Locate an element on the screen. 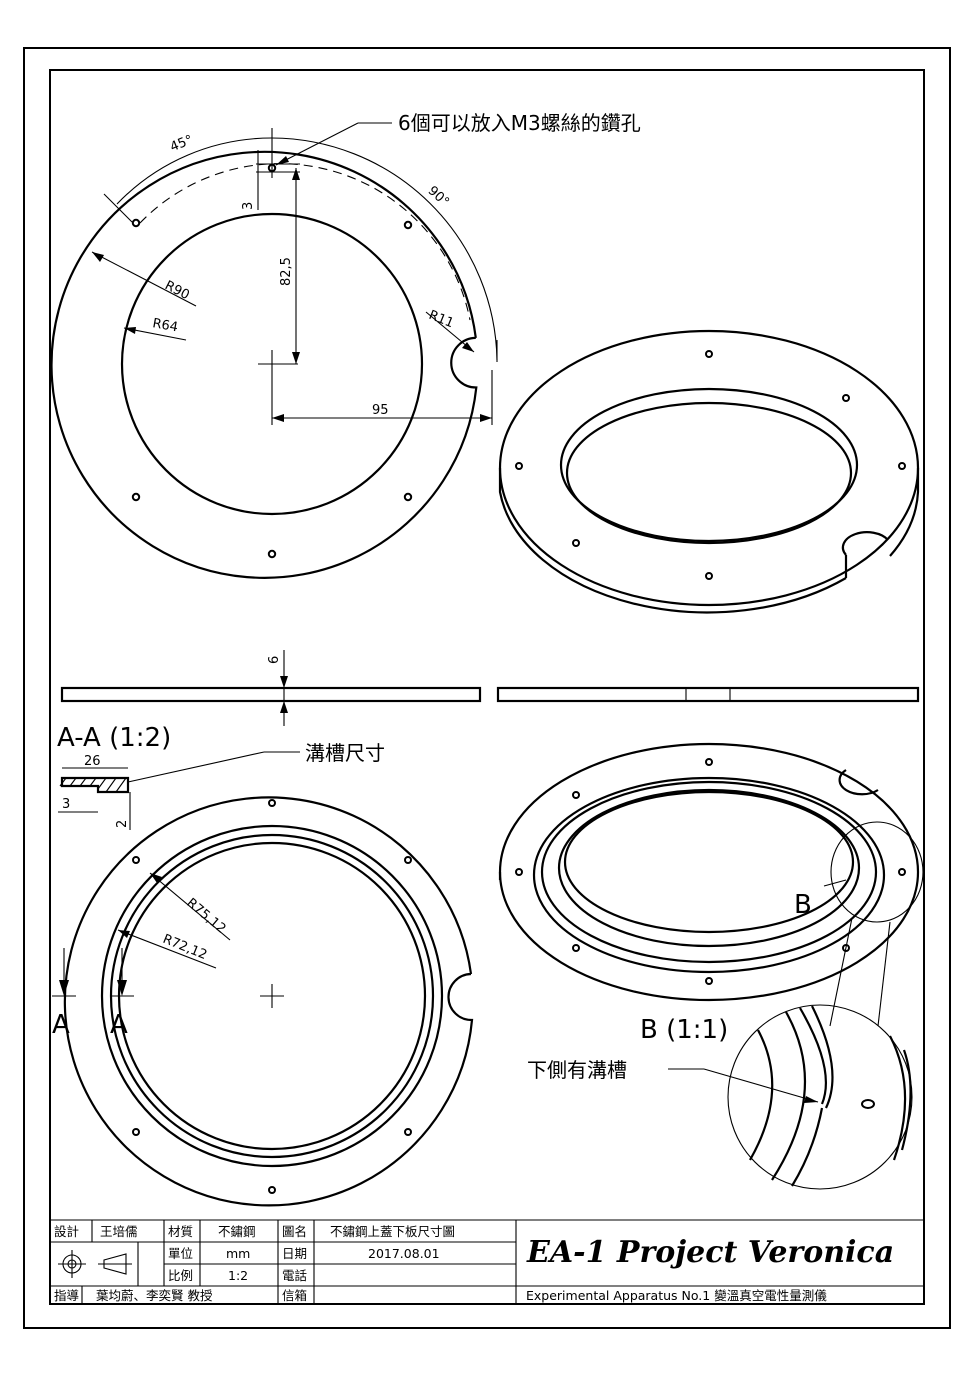 Image resolution: width=976 pixels, height=1380 pixels. iso-groove-inner is located at coordinates (709, 872).